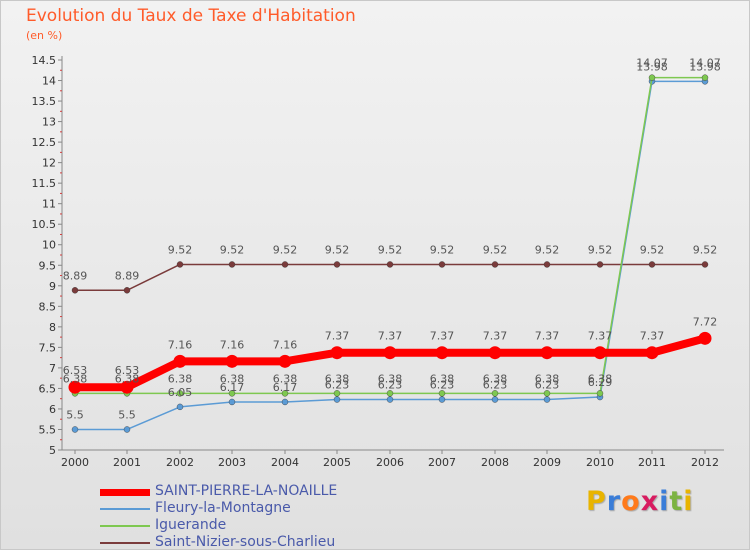 The image size is (750, 552). Describe the element at coordinates (44, 183) in the screenshot. I see `y-tick-label: 11.5` at that location.